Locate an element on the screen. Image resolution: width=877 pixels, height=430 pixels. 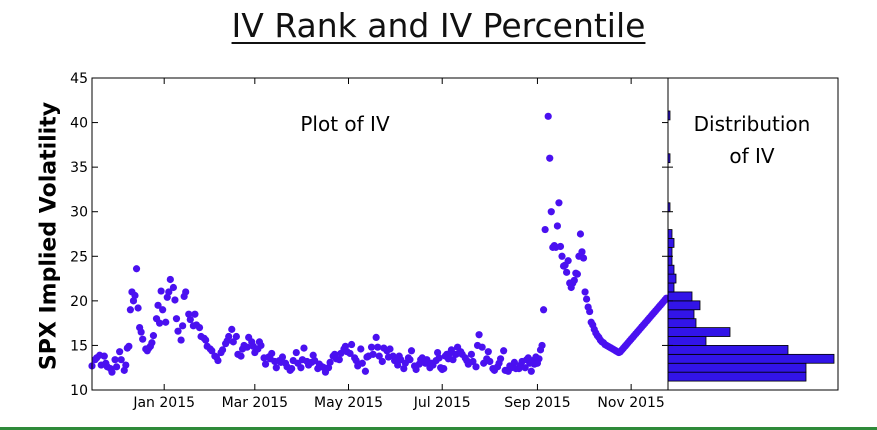
x-tick-label: Mar 2015 is located at coordinates (255, 403).